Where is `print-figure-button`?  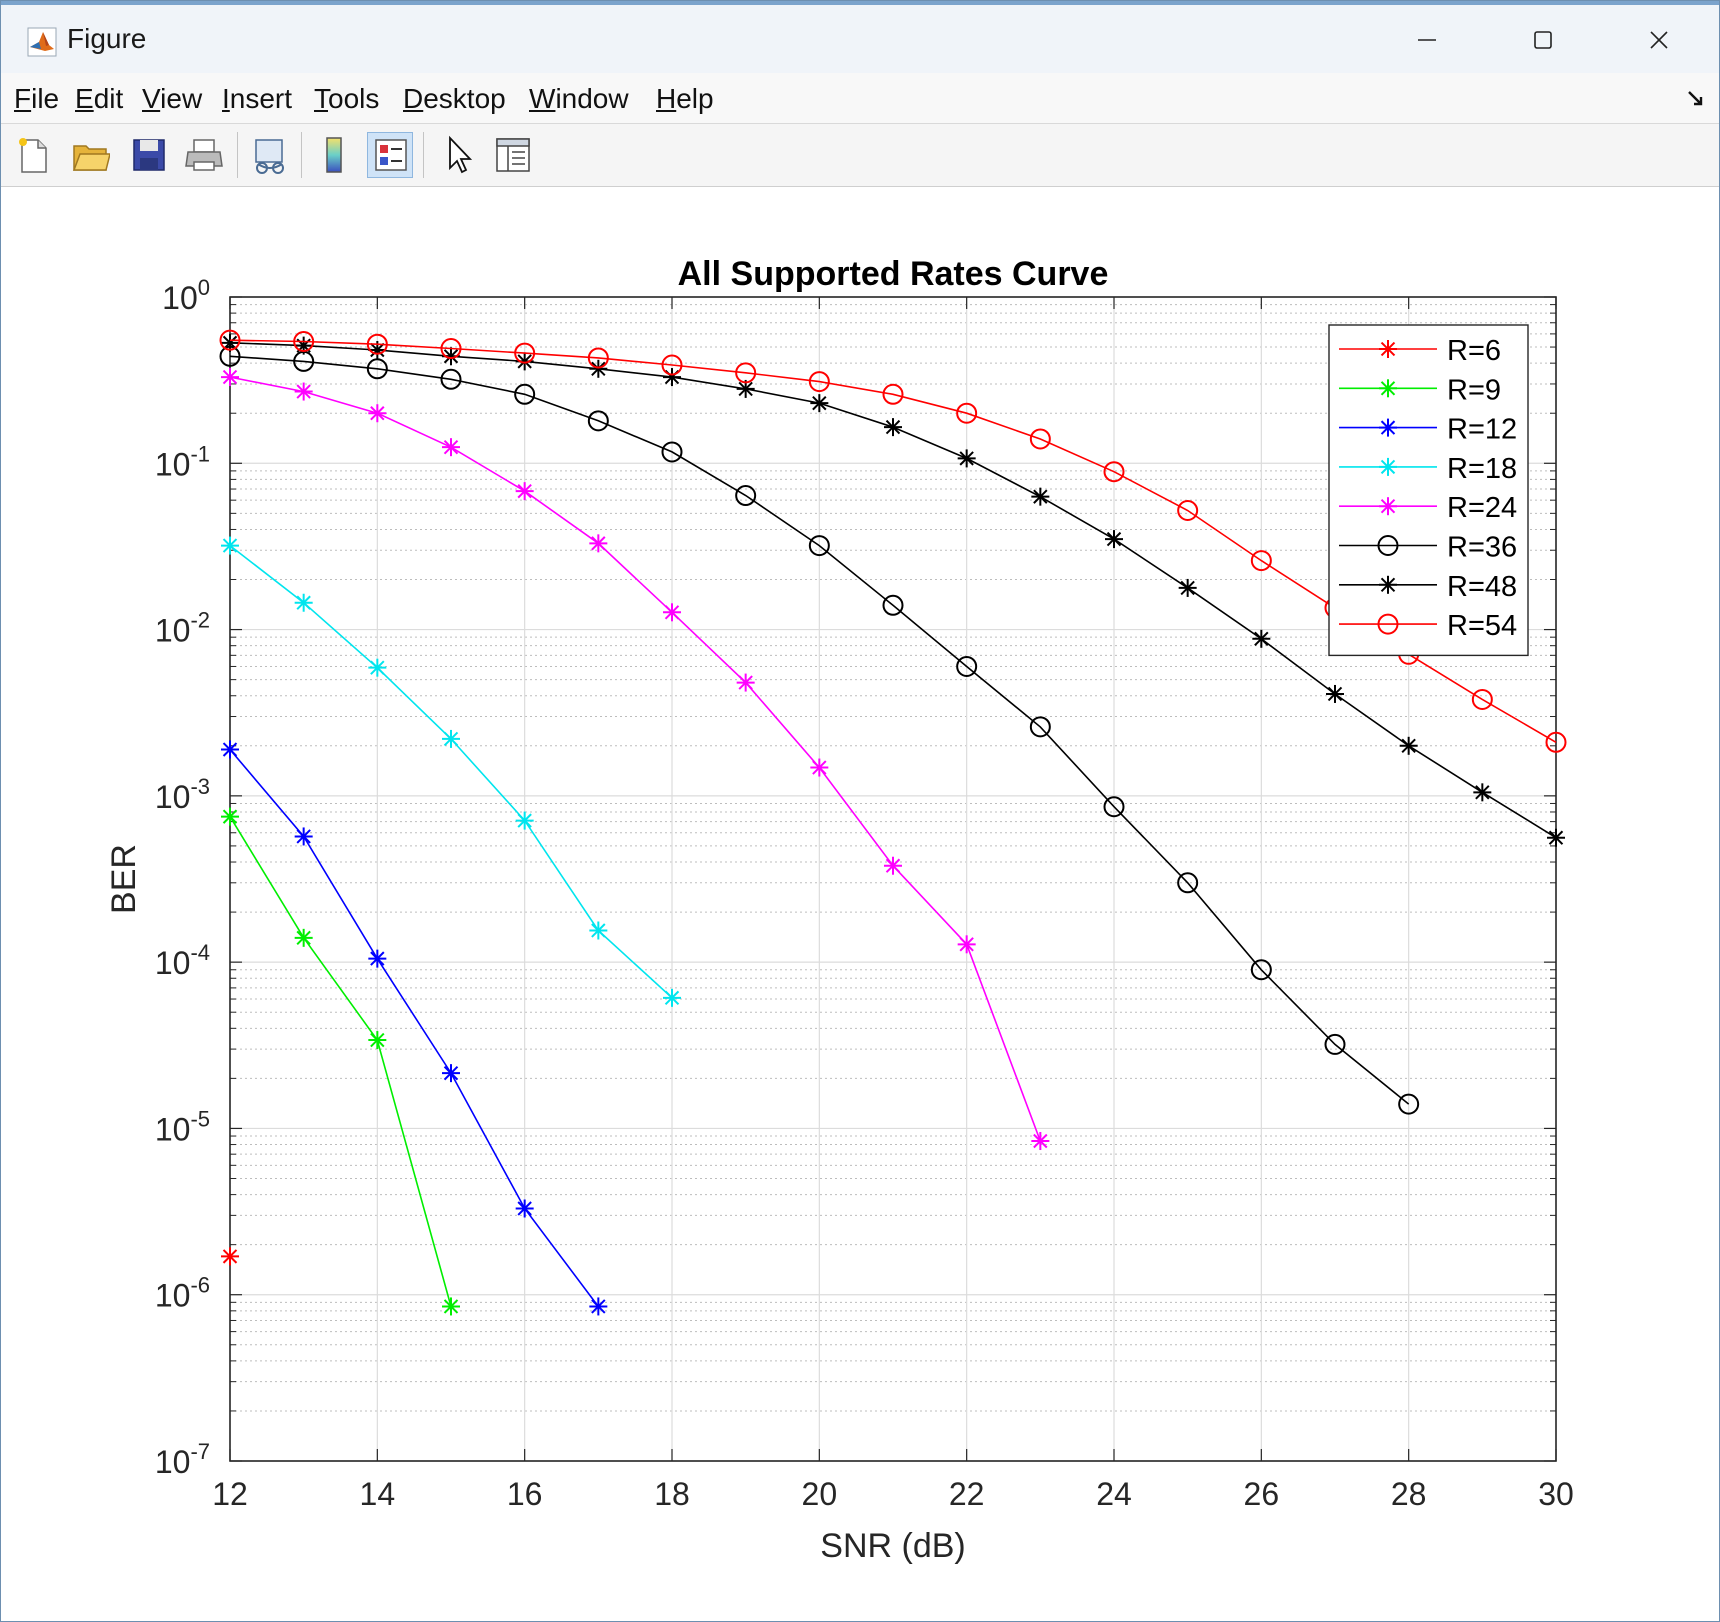 print-figure-button is located at coordinates (204, 155).